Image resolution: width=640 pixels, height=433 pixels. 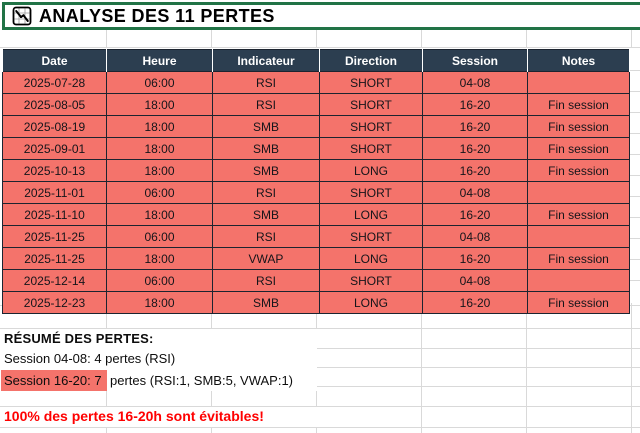 What do you see at coordinates (54, 82) in the screenshot?
I see `cell-date: 2025-07-28` at bounding box center [54, 82].